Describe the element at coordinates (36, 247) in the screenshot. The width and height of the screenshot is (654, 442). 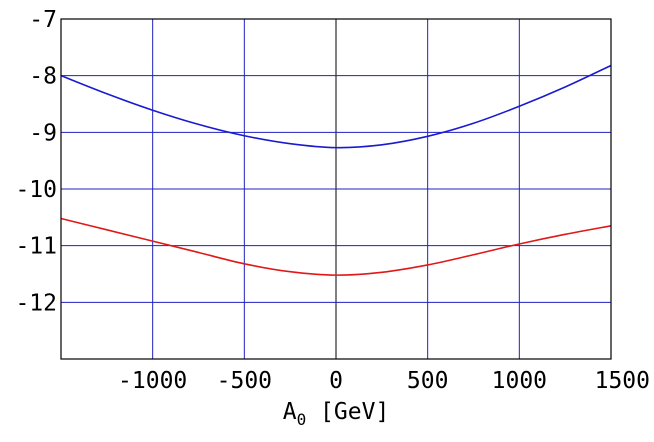
I see `y-tick-label: -11` at that location.